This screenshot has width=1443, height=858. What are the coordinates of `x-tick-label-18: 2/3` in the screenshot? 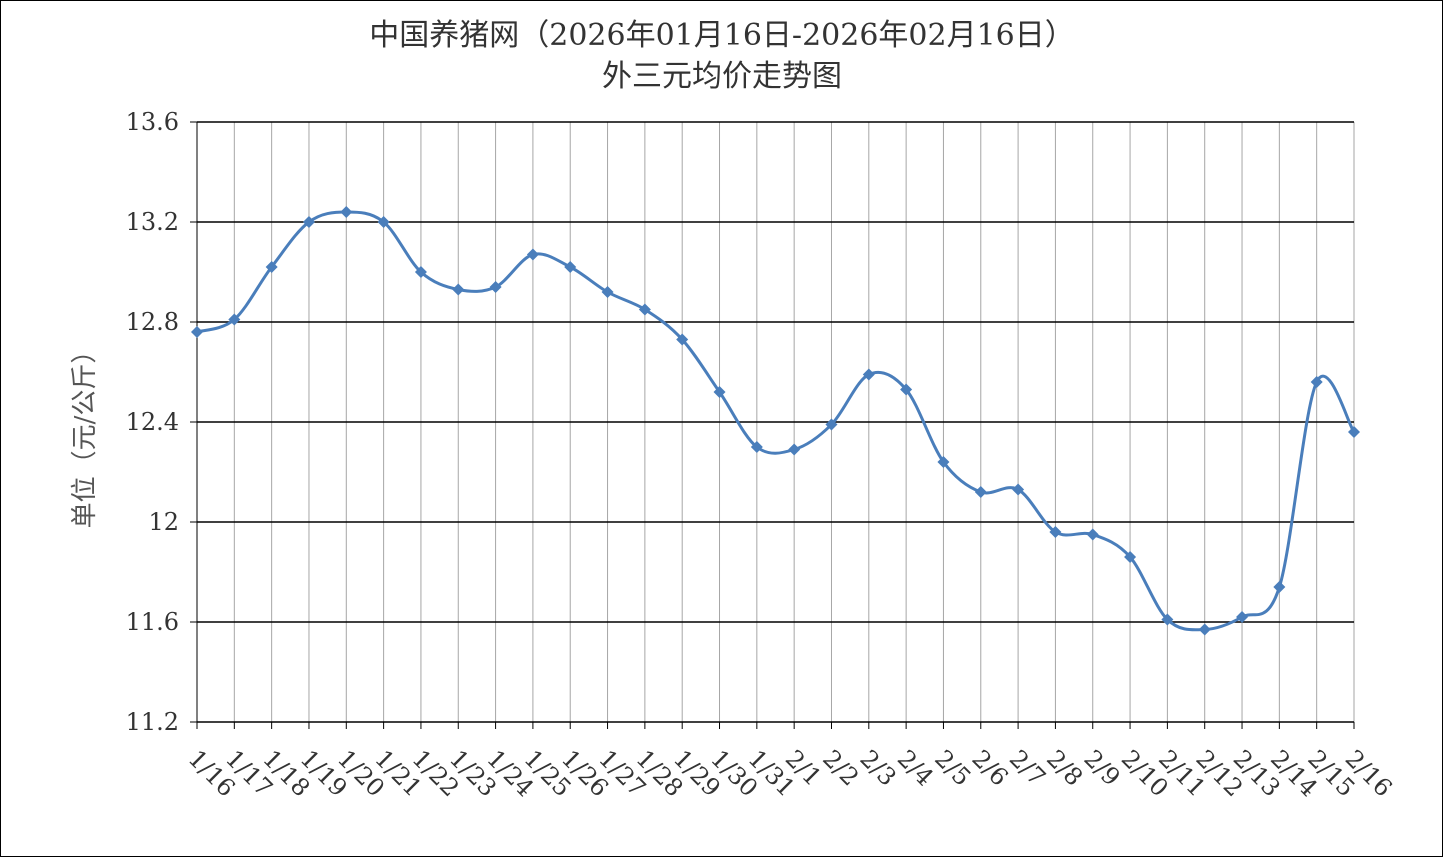 It's located at (878, 767).